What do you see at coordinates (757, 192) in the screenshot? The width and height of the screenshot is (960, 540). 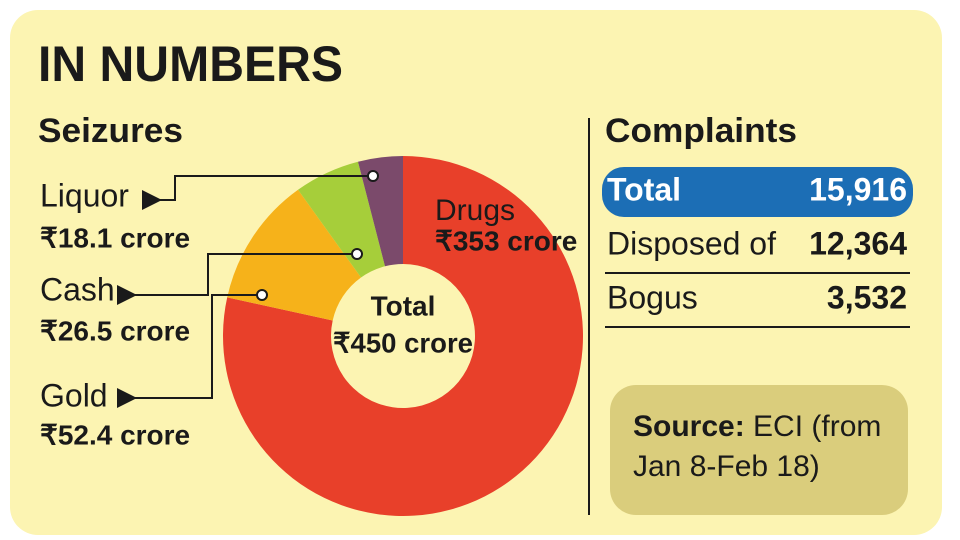 I see `highlight-row` at bounding box center [757, 192].